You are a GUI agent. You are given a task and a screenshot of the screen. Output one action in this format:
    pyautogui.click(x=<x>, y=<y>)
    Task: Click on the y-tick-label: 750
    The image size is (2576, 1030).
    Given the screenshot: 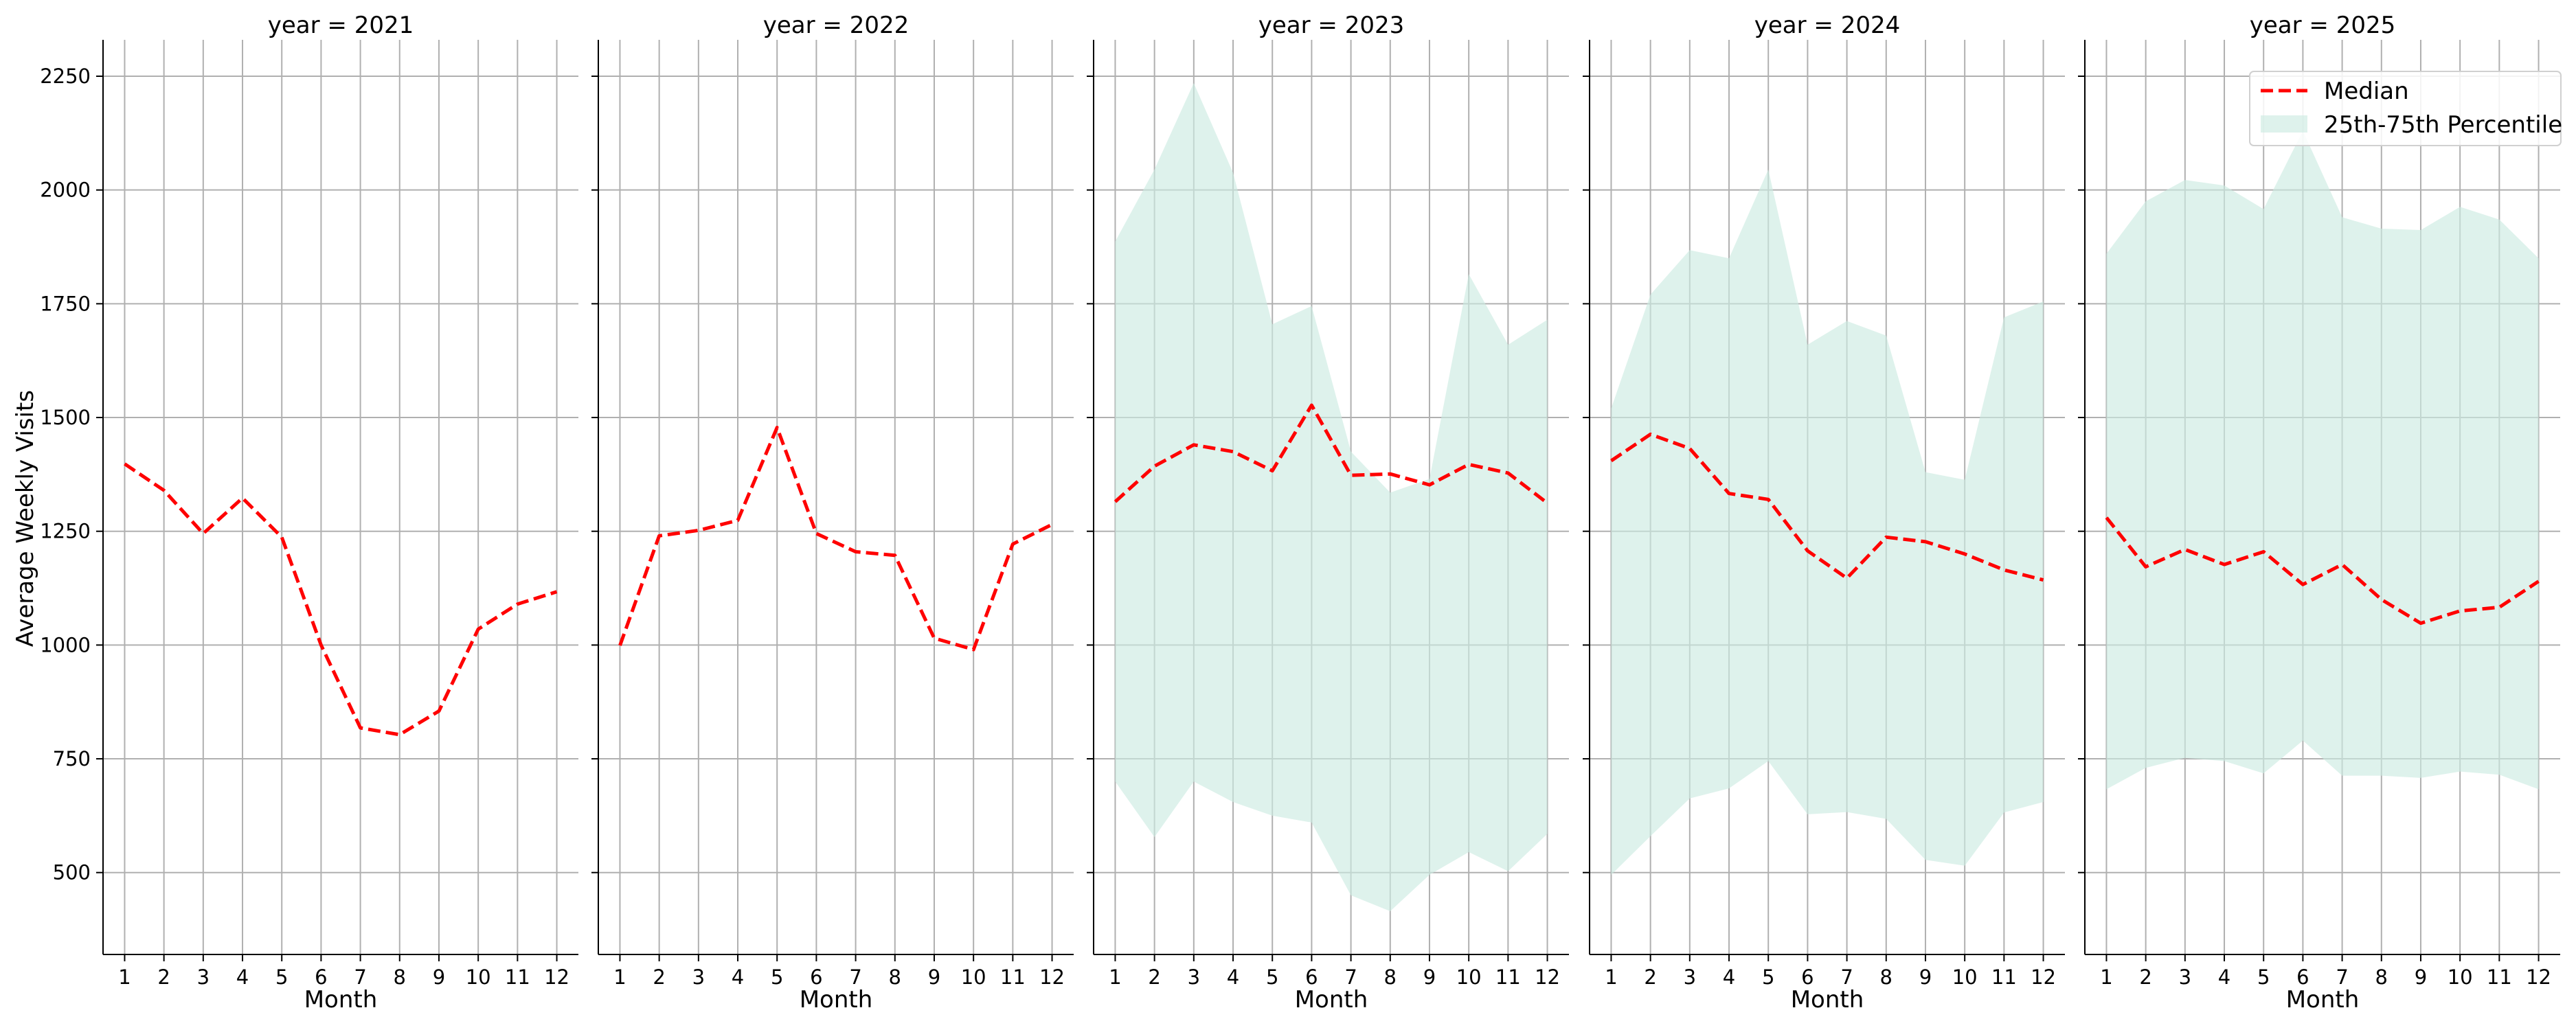 What is the action you would take?
    pyautogui.click(x=72, y=758)
    